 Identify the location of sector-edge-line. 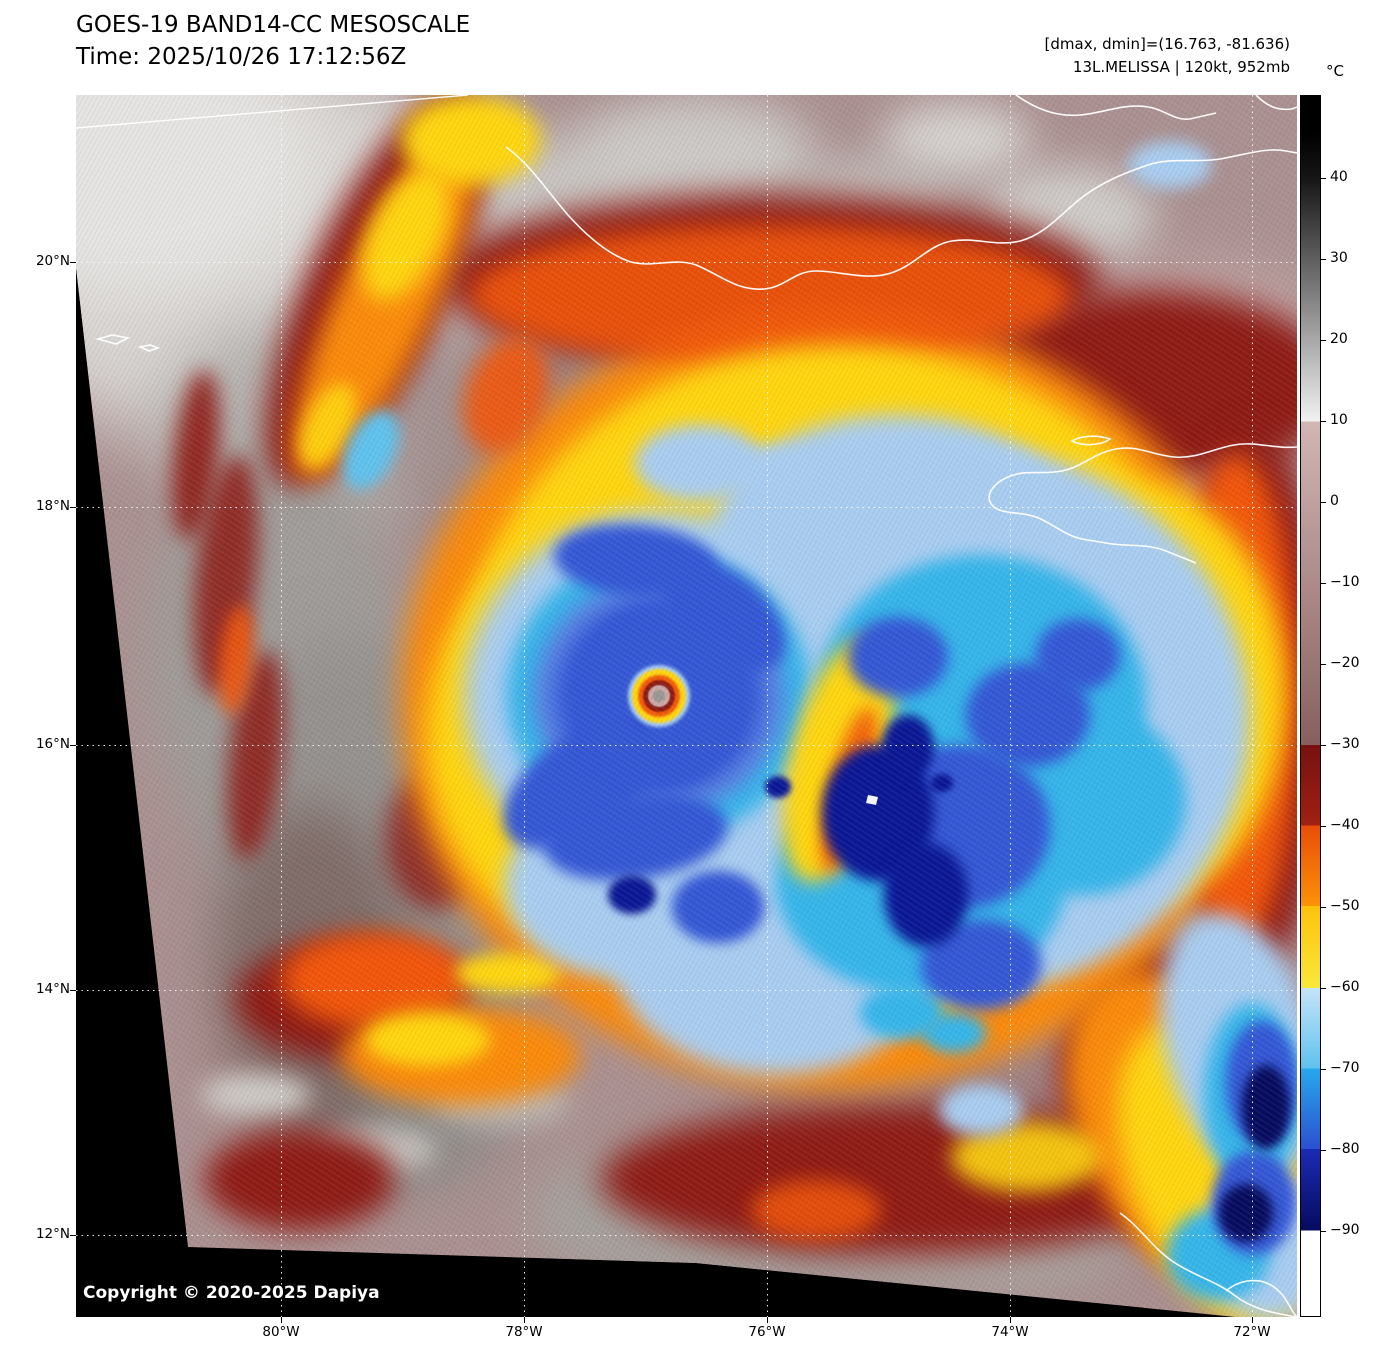
(272, 112).